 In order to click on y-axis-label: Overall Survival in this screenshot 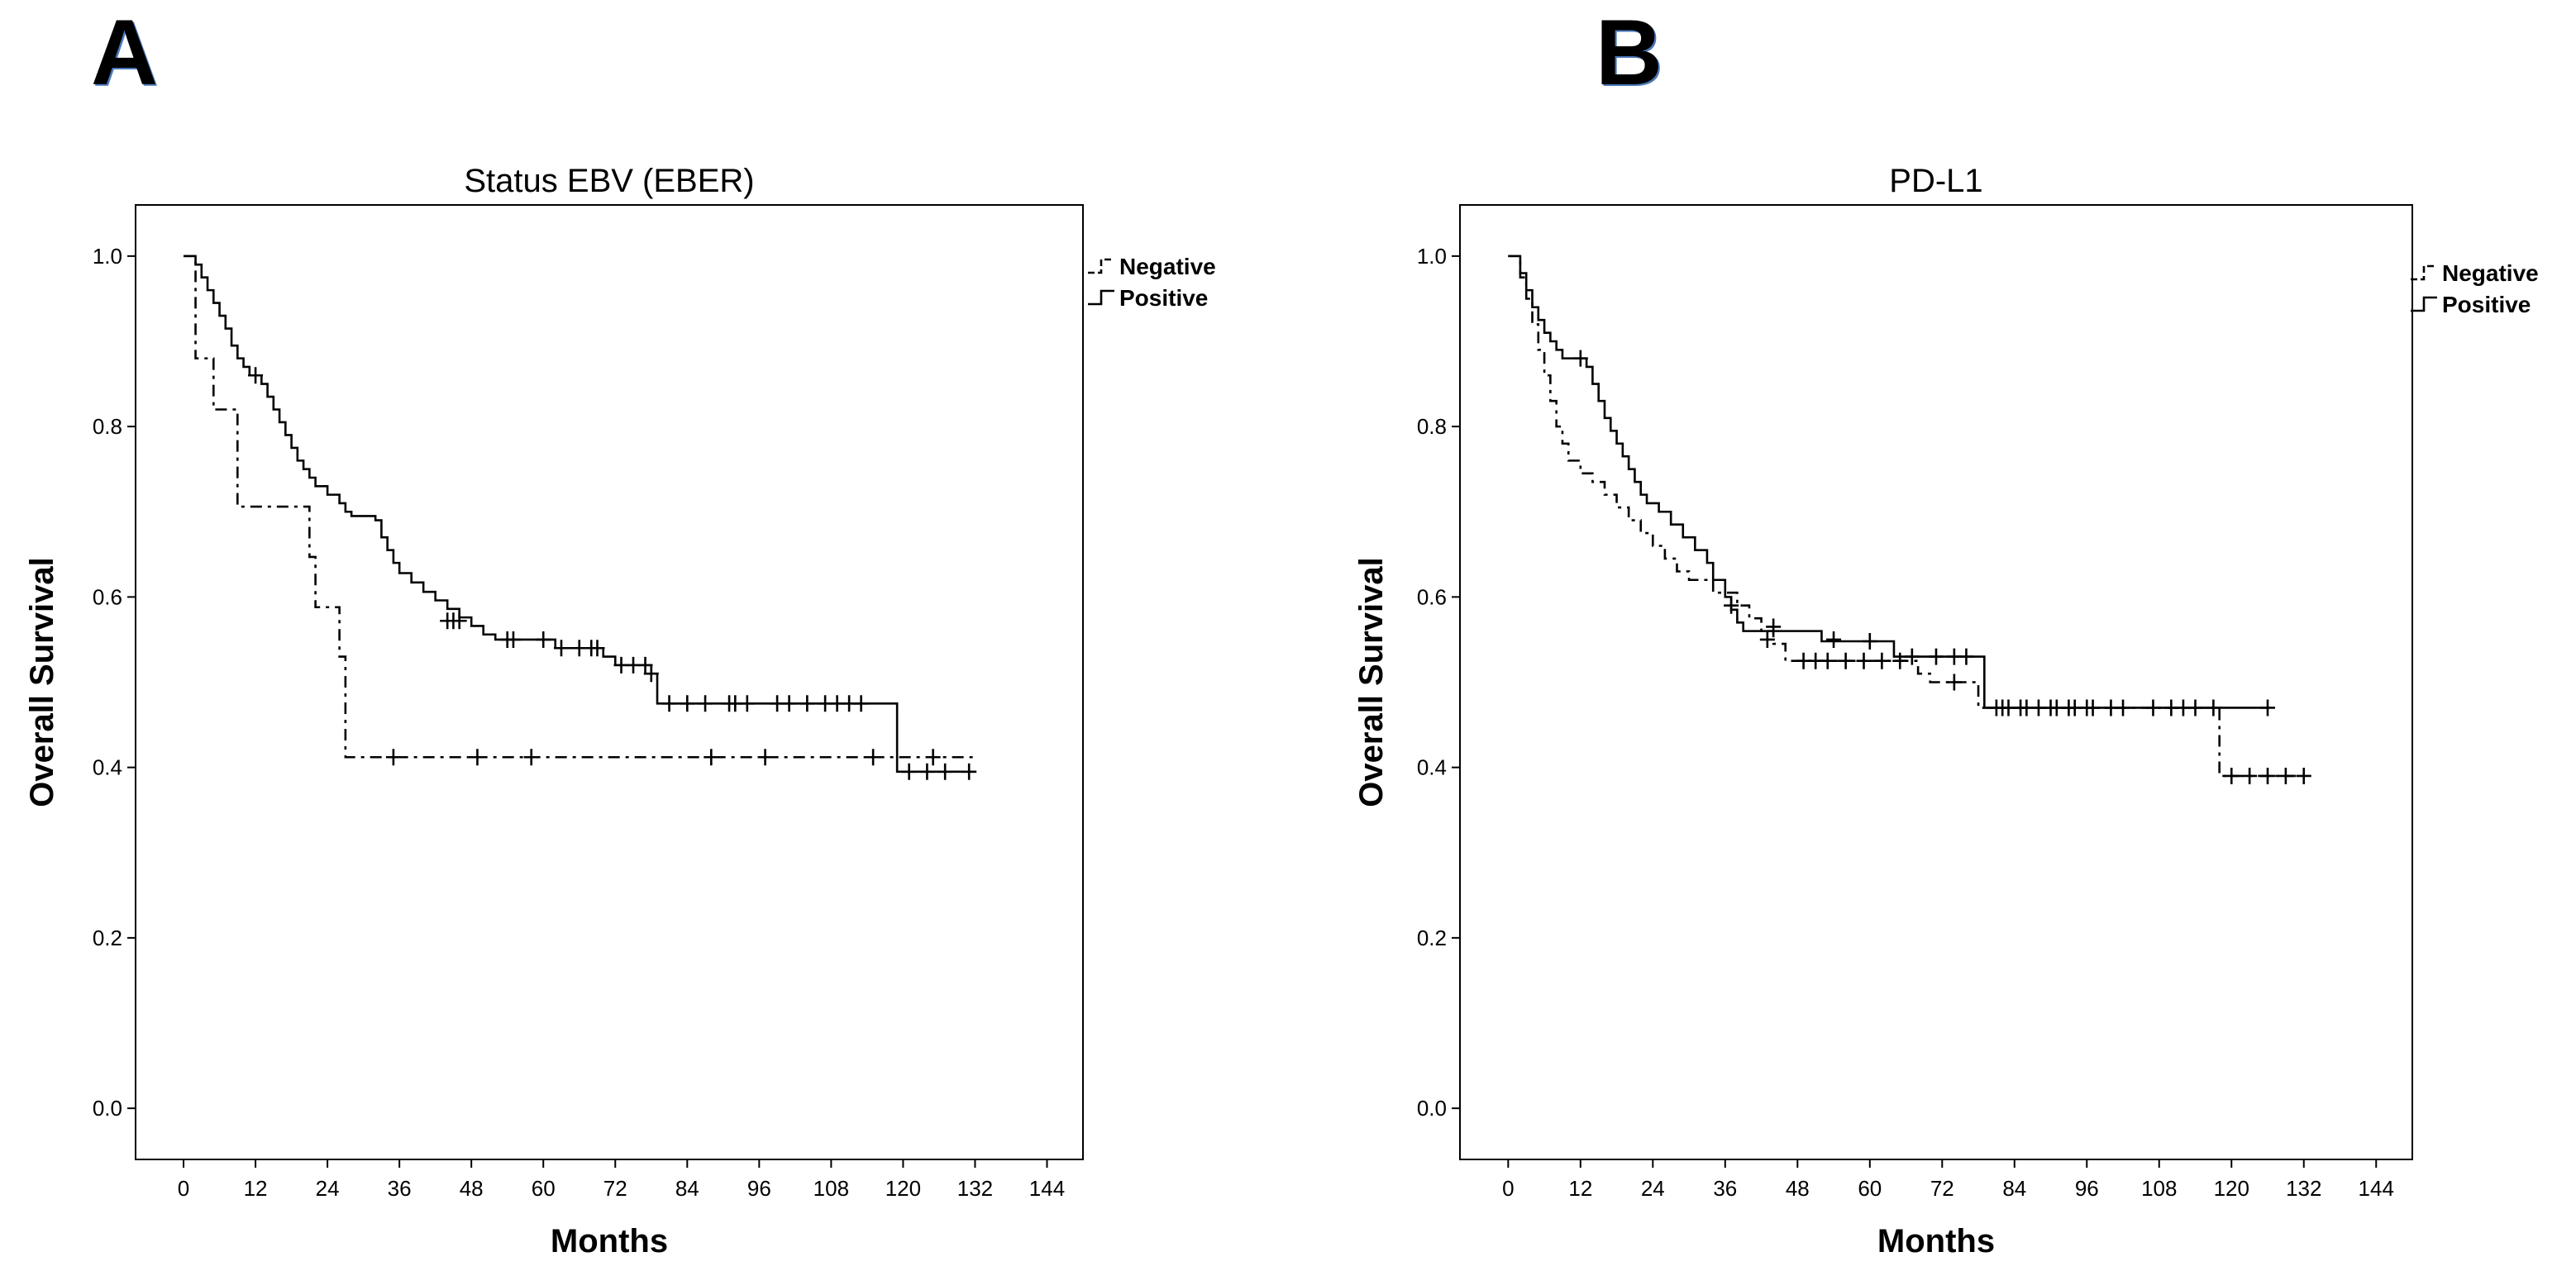, I will do `click(1371, 682)`.